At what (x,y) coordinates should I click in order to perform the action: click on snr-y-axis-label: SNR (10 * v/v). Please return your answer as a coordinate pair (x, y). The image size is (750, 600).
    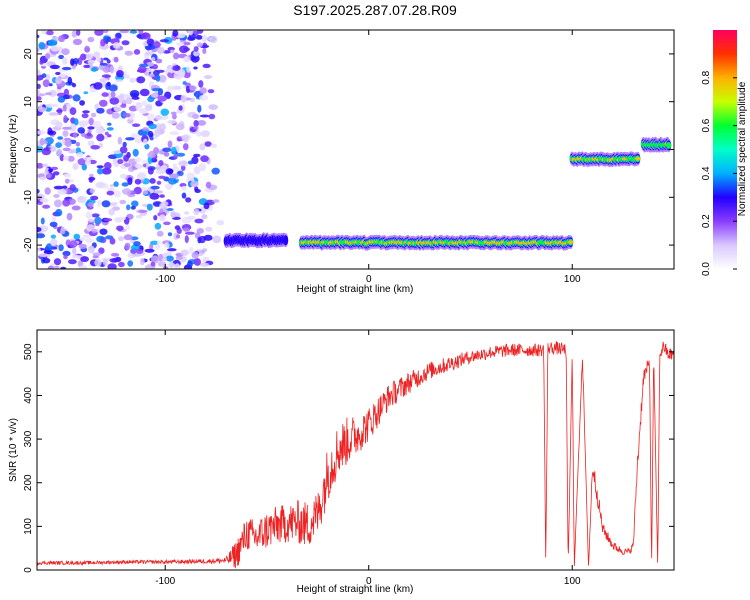
    Looking at the image, I should click on (13, 450).